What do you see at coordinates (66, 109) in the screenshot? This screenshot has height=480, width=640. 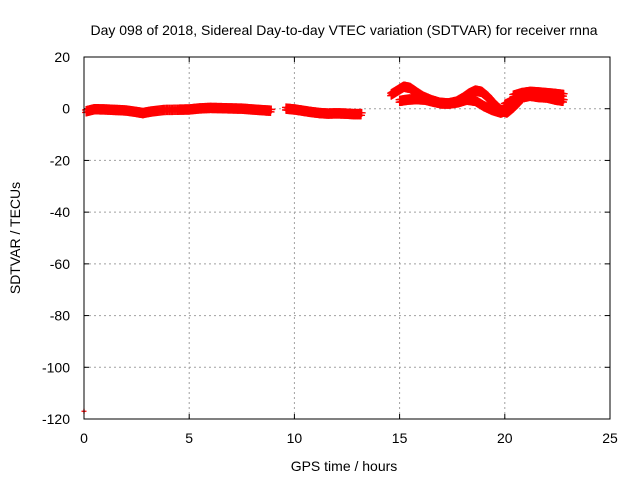 I see `y-tick-label: 0` at bounding box center [66, 109].